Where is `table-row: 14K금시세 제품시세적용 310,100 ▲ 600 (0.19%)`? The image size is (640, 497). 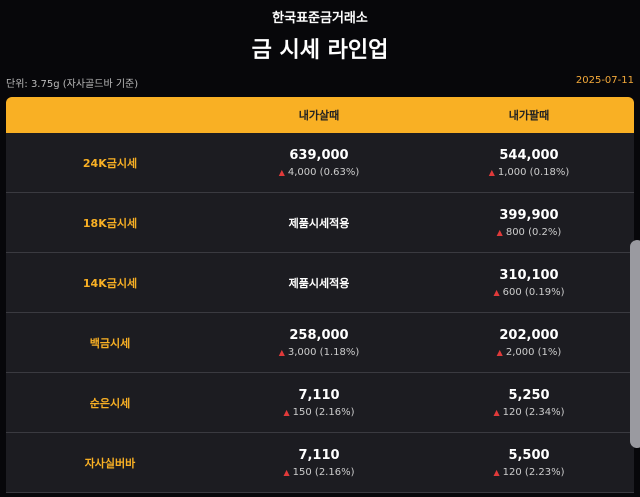
table-row: 14K금시세 제품시세적용 310,100 ▲ 600 (0.19%) is located at coordinates (320, 283).